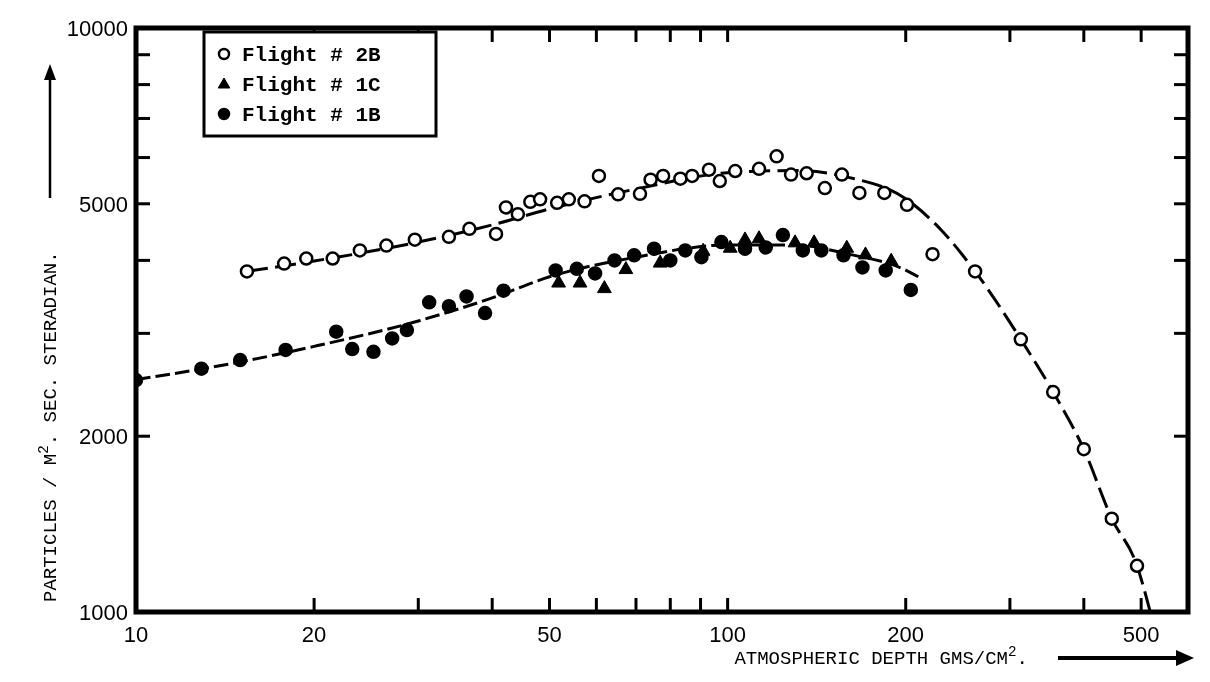 Image resolution: width=1210 pixels, height=682 pixels. Describe the element at coordinates (727, 634) in the screenshot. I see `x-tick-label: 100` at that location.